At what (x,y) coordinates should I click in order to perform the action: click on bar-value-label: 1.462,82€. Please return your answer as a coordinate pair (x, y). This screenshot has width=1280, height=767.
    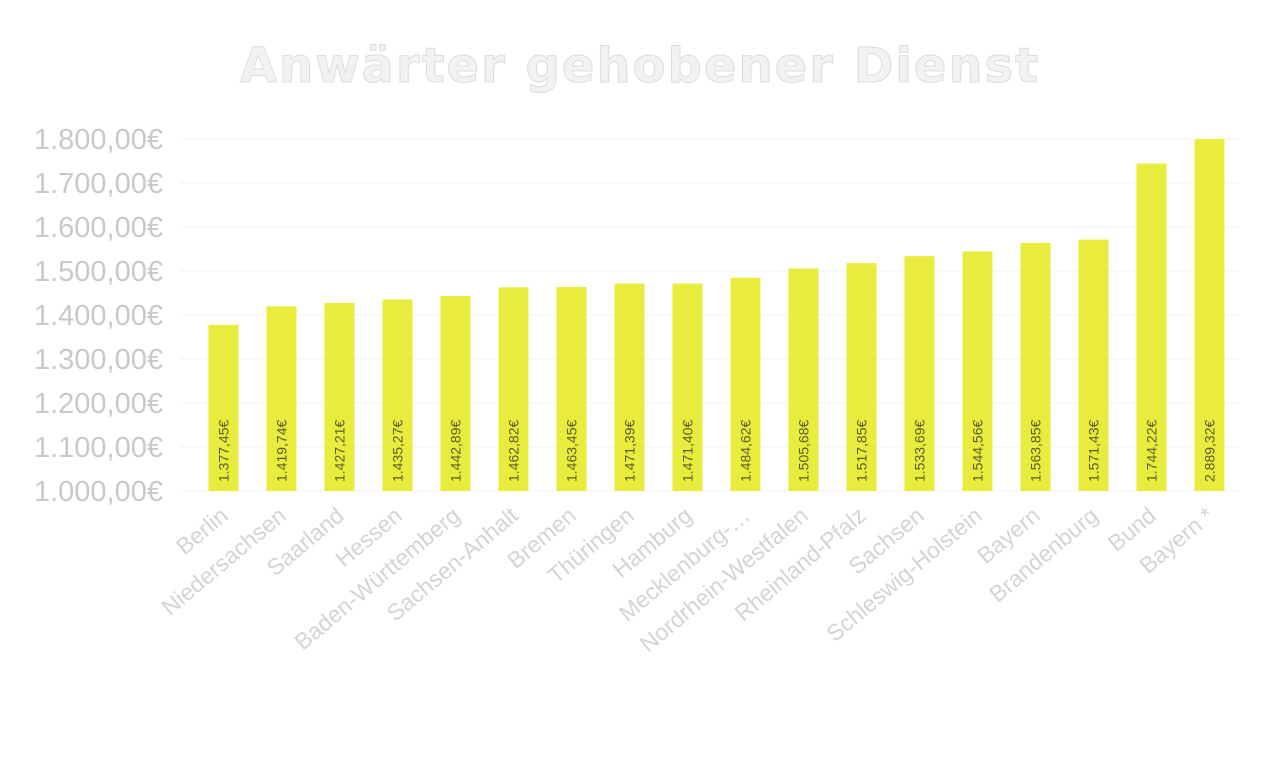
    Looking at the image, I should click on (514, 451).